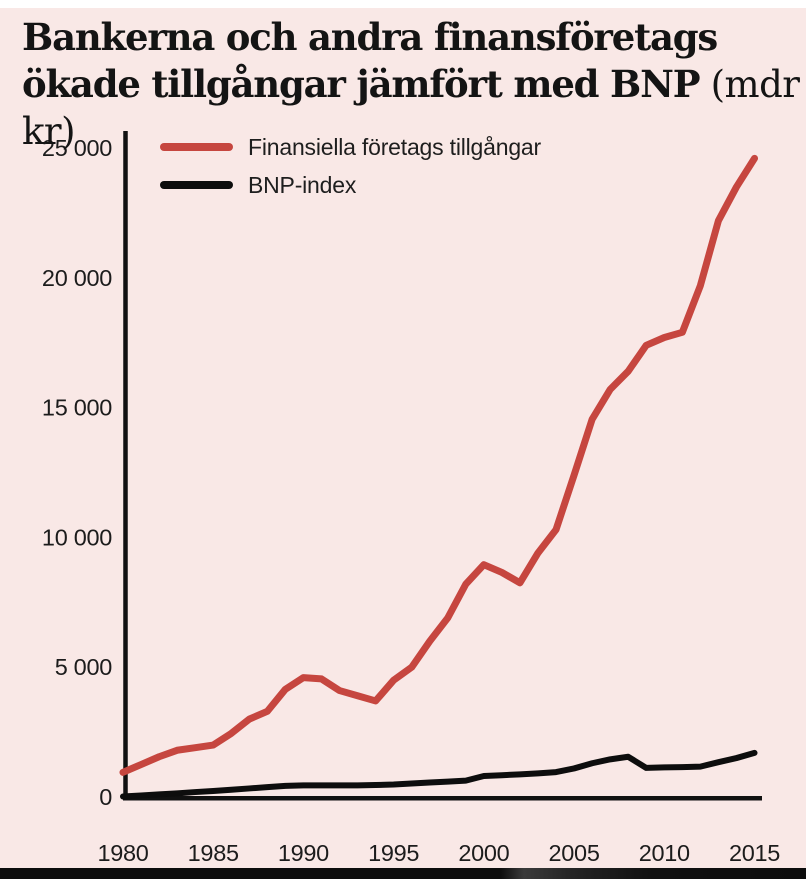 Image resolution: width=806 pixels, height=879 pixels. Describe the element at coordinates (84, 667) in the screenshot. I see `y-tick-label-5000: 5 000` at that location.